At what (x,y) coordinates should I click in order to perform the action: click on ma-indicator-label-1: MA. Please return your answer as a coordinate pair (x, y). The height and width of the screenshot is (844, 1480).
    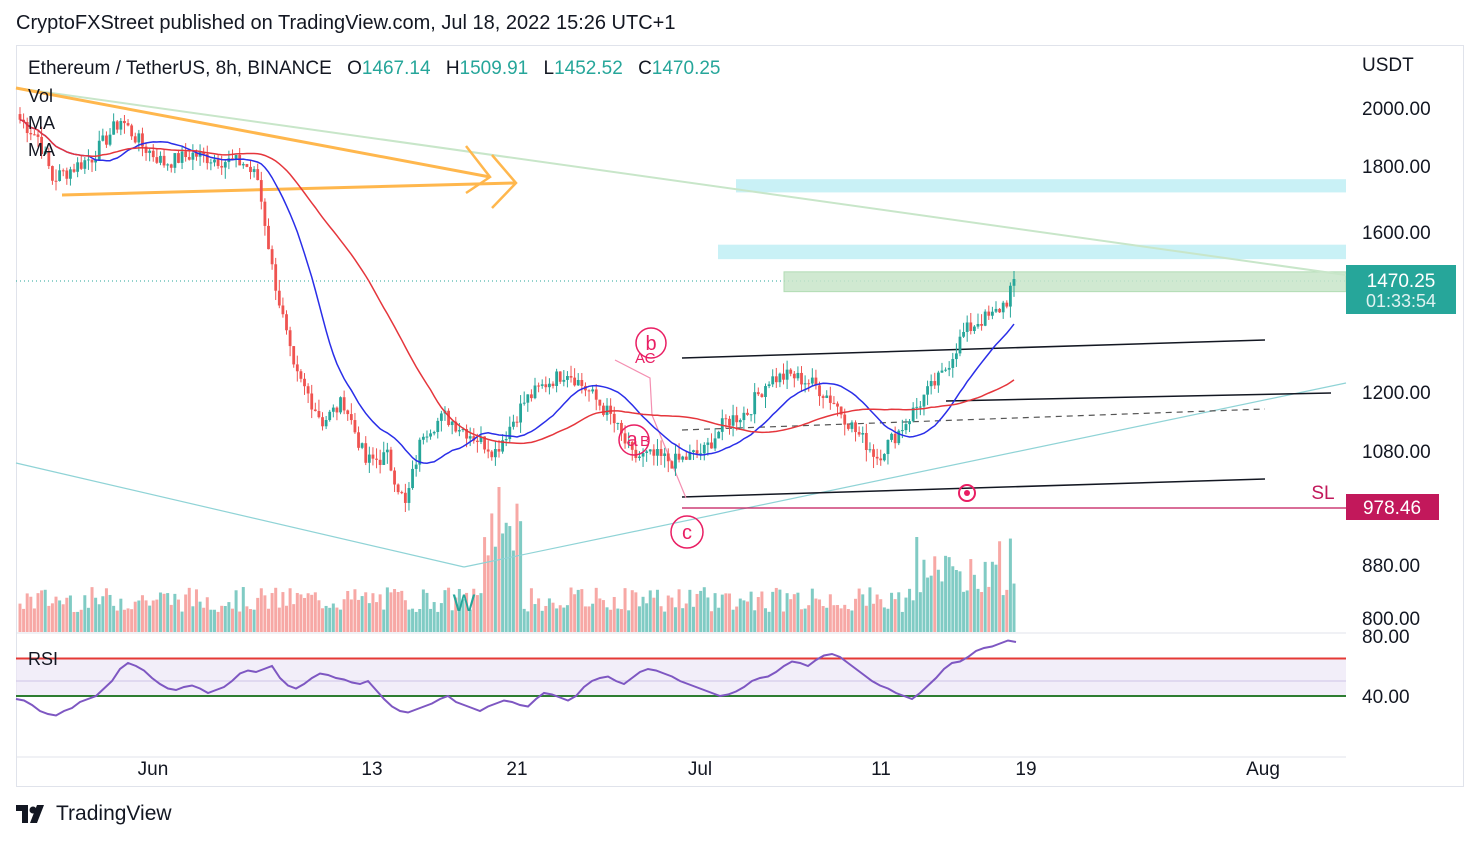
    Looking at the image, I should click on (41, 123).